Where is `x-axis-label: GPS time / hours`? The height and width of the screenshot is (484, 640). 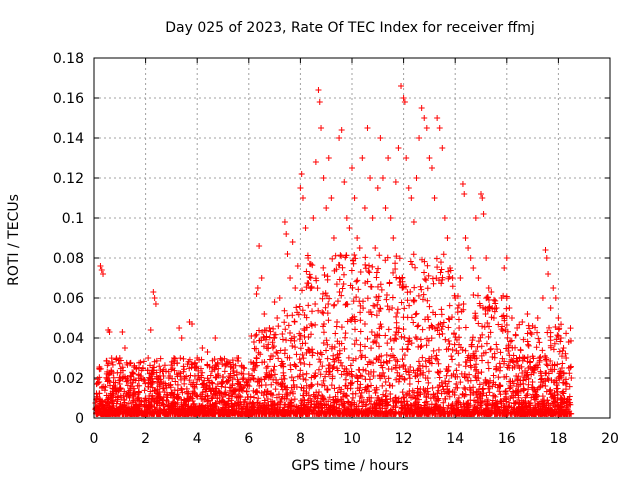
x-axis-label: GPS time / hours is located at coordinates (349, 466).